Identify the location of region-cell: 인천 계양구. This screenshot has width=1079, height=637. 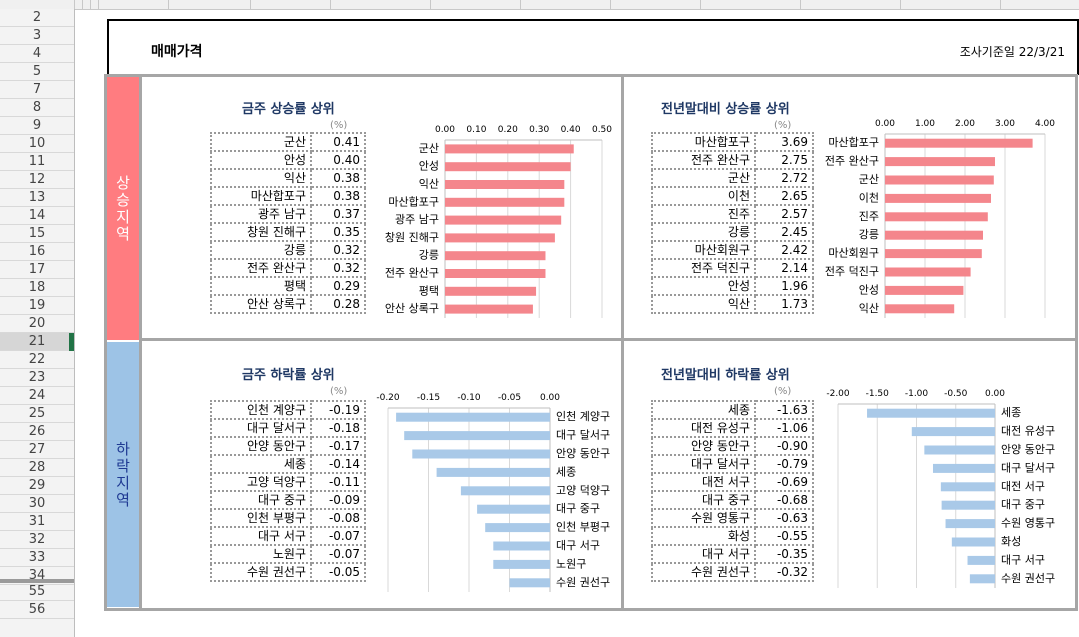
(261, 410).